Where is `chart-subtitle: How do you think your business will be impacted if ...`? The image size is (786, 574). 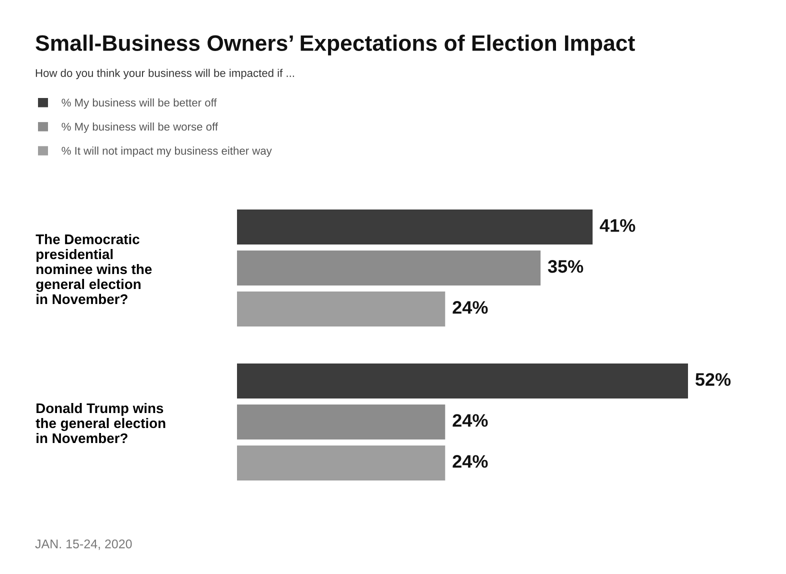 chart-subtitle: How do you think your business will be impacted if ... is located at coordinates (165, 74).